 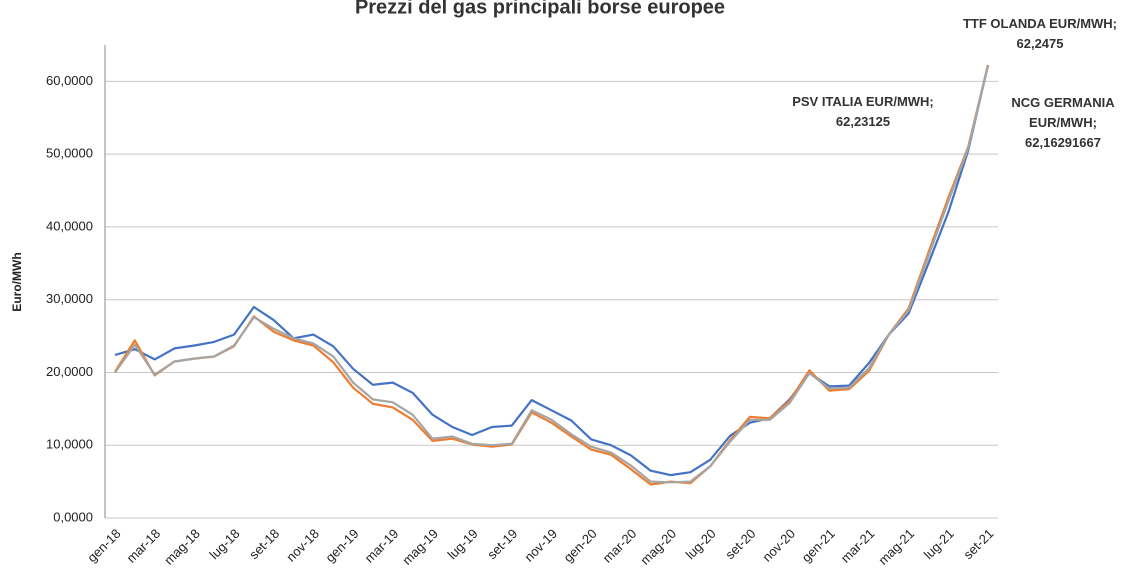 What do you see at coordinates (463, 544) in the screenshot?
I see `x-tick-label: lug-19` at bounding box center [463, 544].